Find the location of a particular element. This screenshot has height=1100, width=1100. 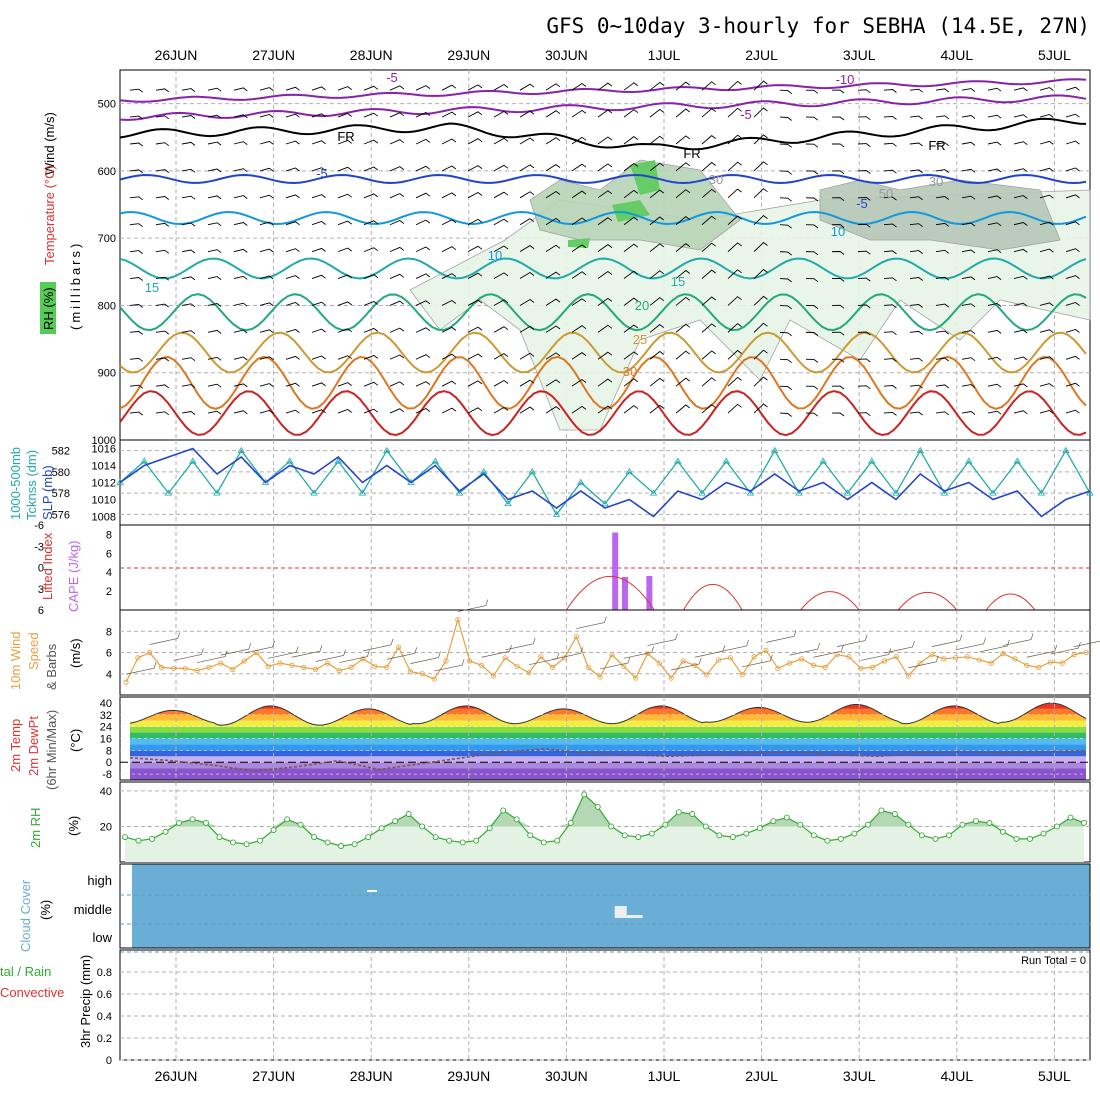

wind10-labels: 10m Wind Speed & Barbs (m/s) is located at coordinates (45, 660).